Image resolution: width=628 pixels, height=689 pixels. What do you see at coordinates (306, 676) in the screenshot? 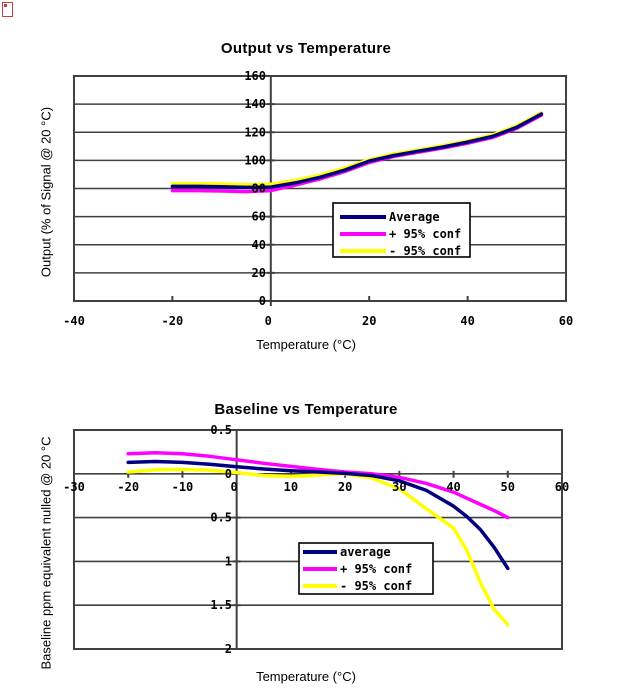
I see `baseline-x-axis-title: Temperature (°C)` at bounding box center [306, 676].